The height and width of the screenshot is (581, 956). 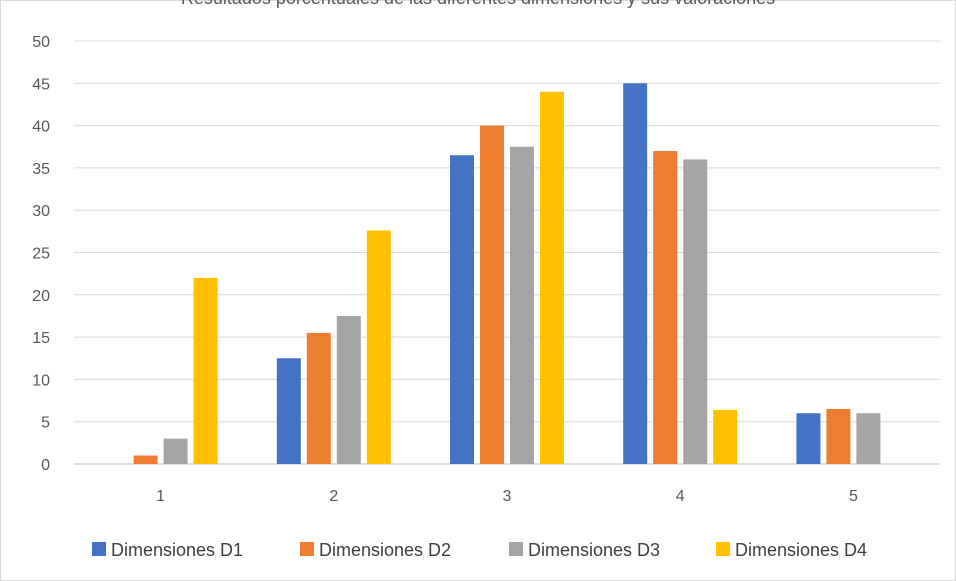 I want to click on x-tick-label: 1, so click(x=160, y=496).